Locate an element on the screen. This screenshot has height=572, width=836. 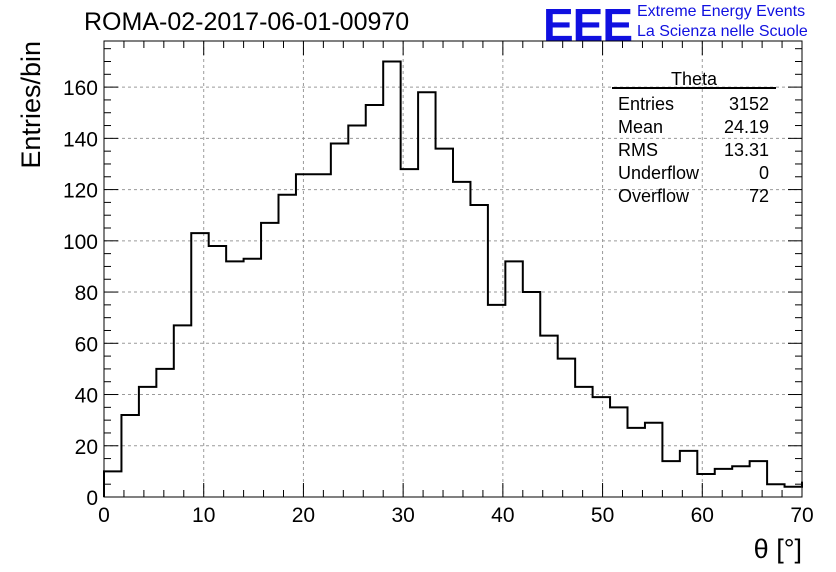
y-tick-label: 120 is located at coordinates (80, 191).